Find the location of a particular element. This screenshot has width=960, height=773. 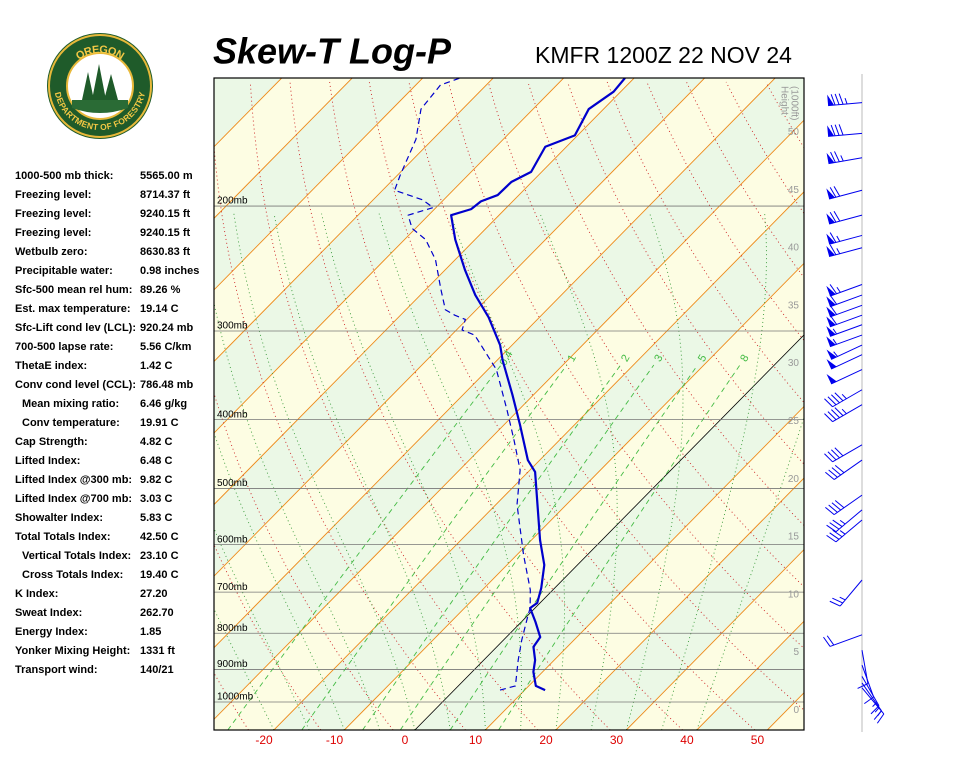

index-label: Total Totals Index: is located at coordinates (63, 537).